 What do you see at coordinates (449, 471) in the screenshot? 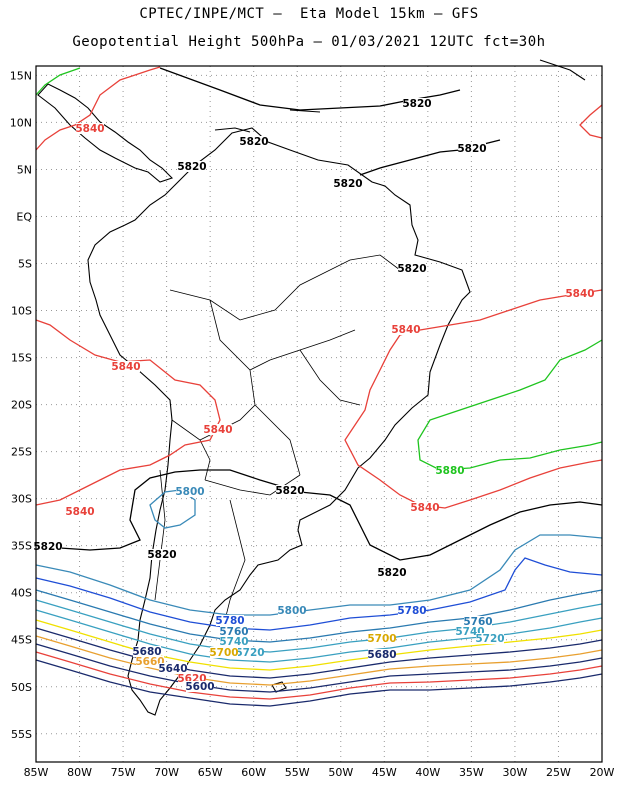
I see `contour-label: 5880` at bounding box center [449, 471].